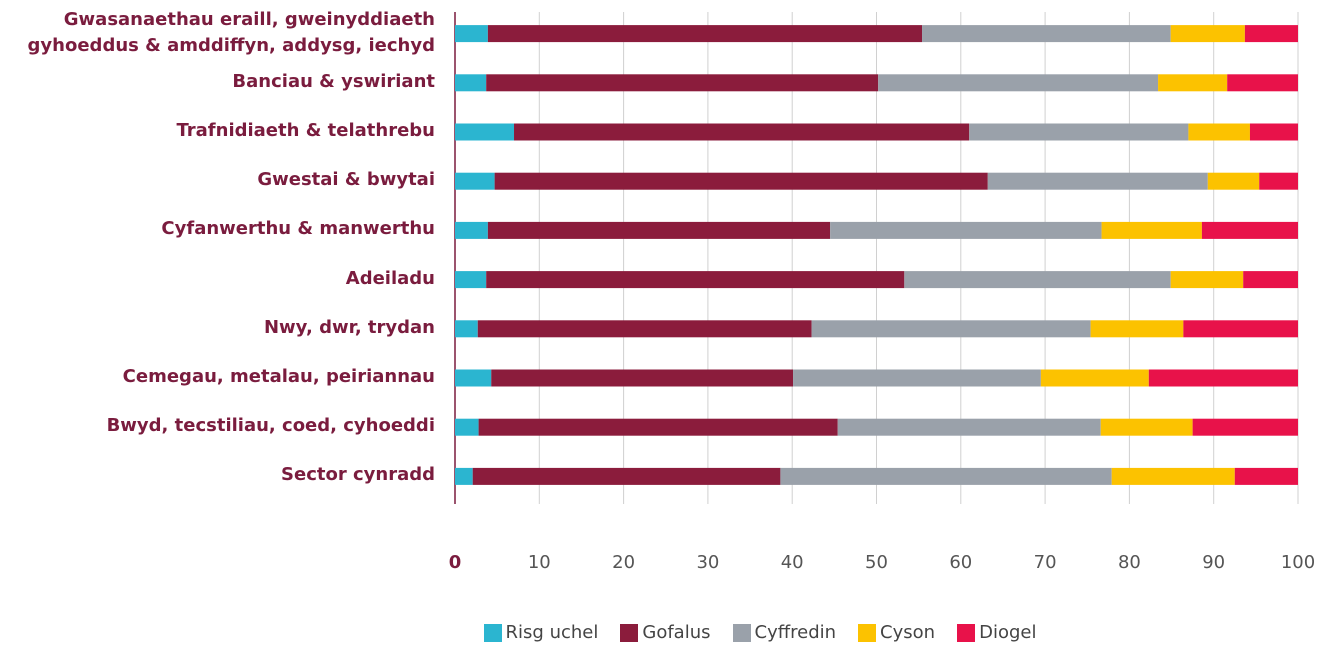  I want to click on x-tick-label: 80, so click(1129, 562).